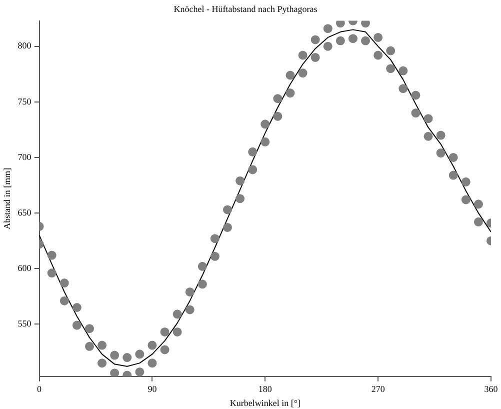 The height and width of the screenshot is (409, 501). Describe the element at coordinates (246, 9) in the screenshot. I see `chart-title: Knöchel - Hüftabstand nach Pythagoras` at that location.